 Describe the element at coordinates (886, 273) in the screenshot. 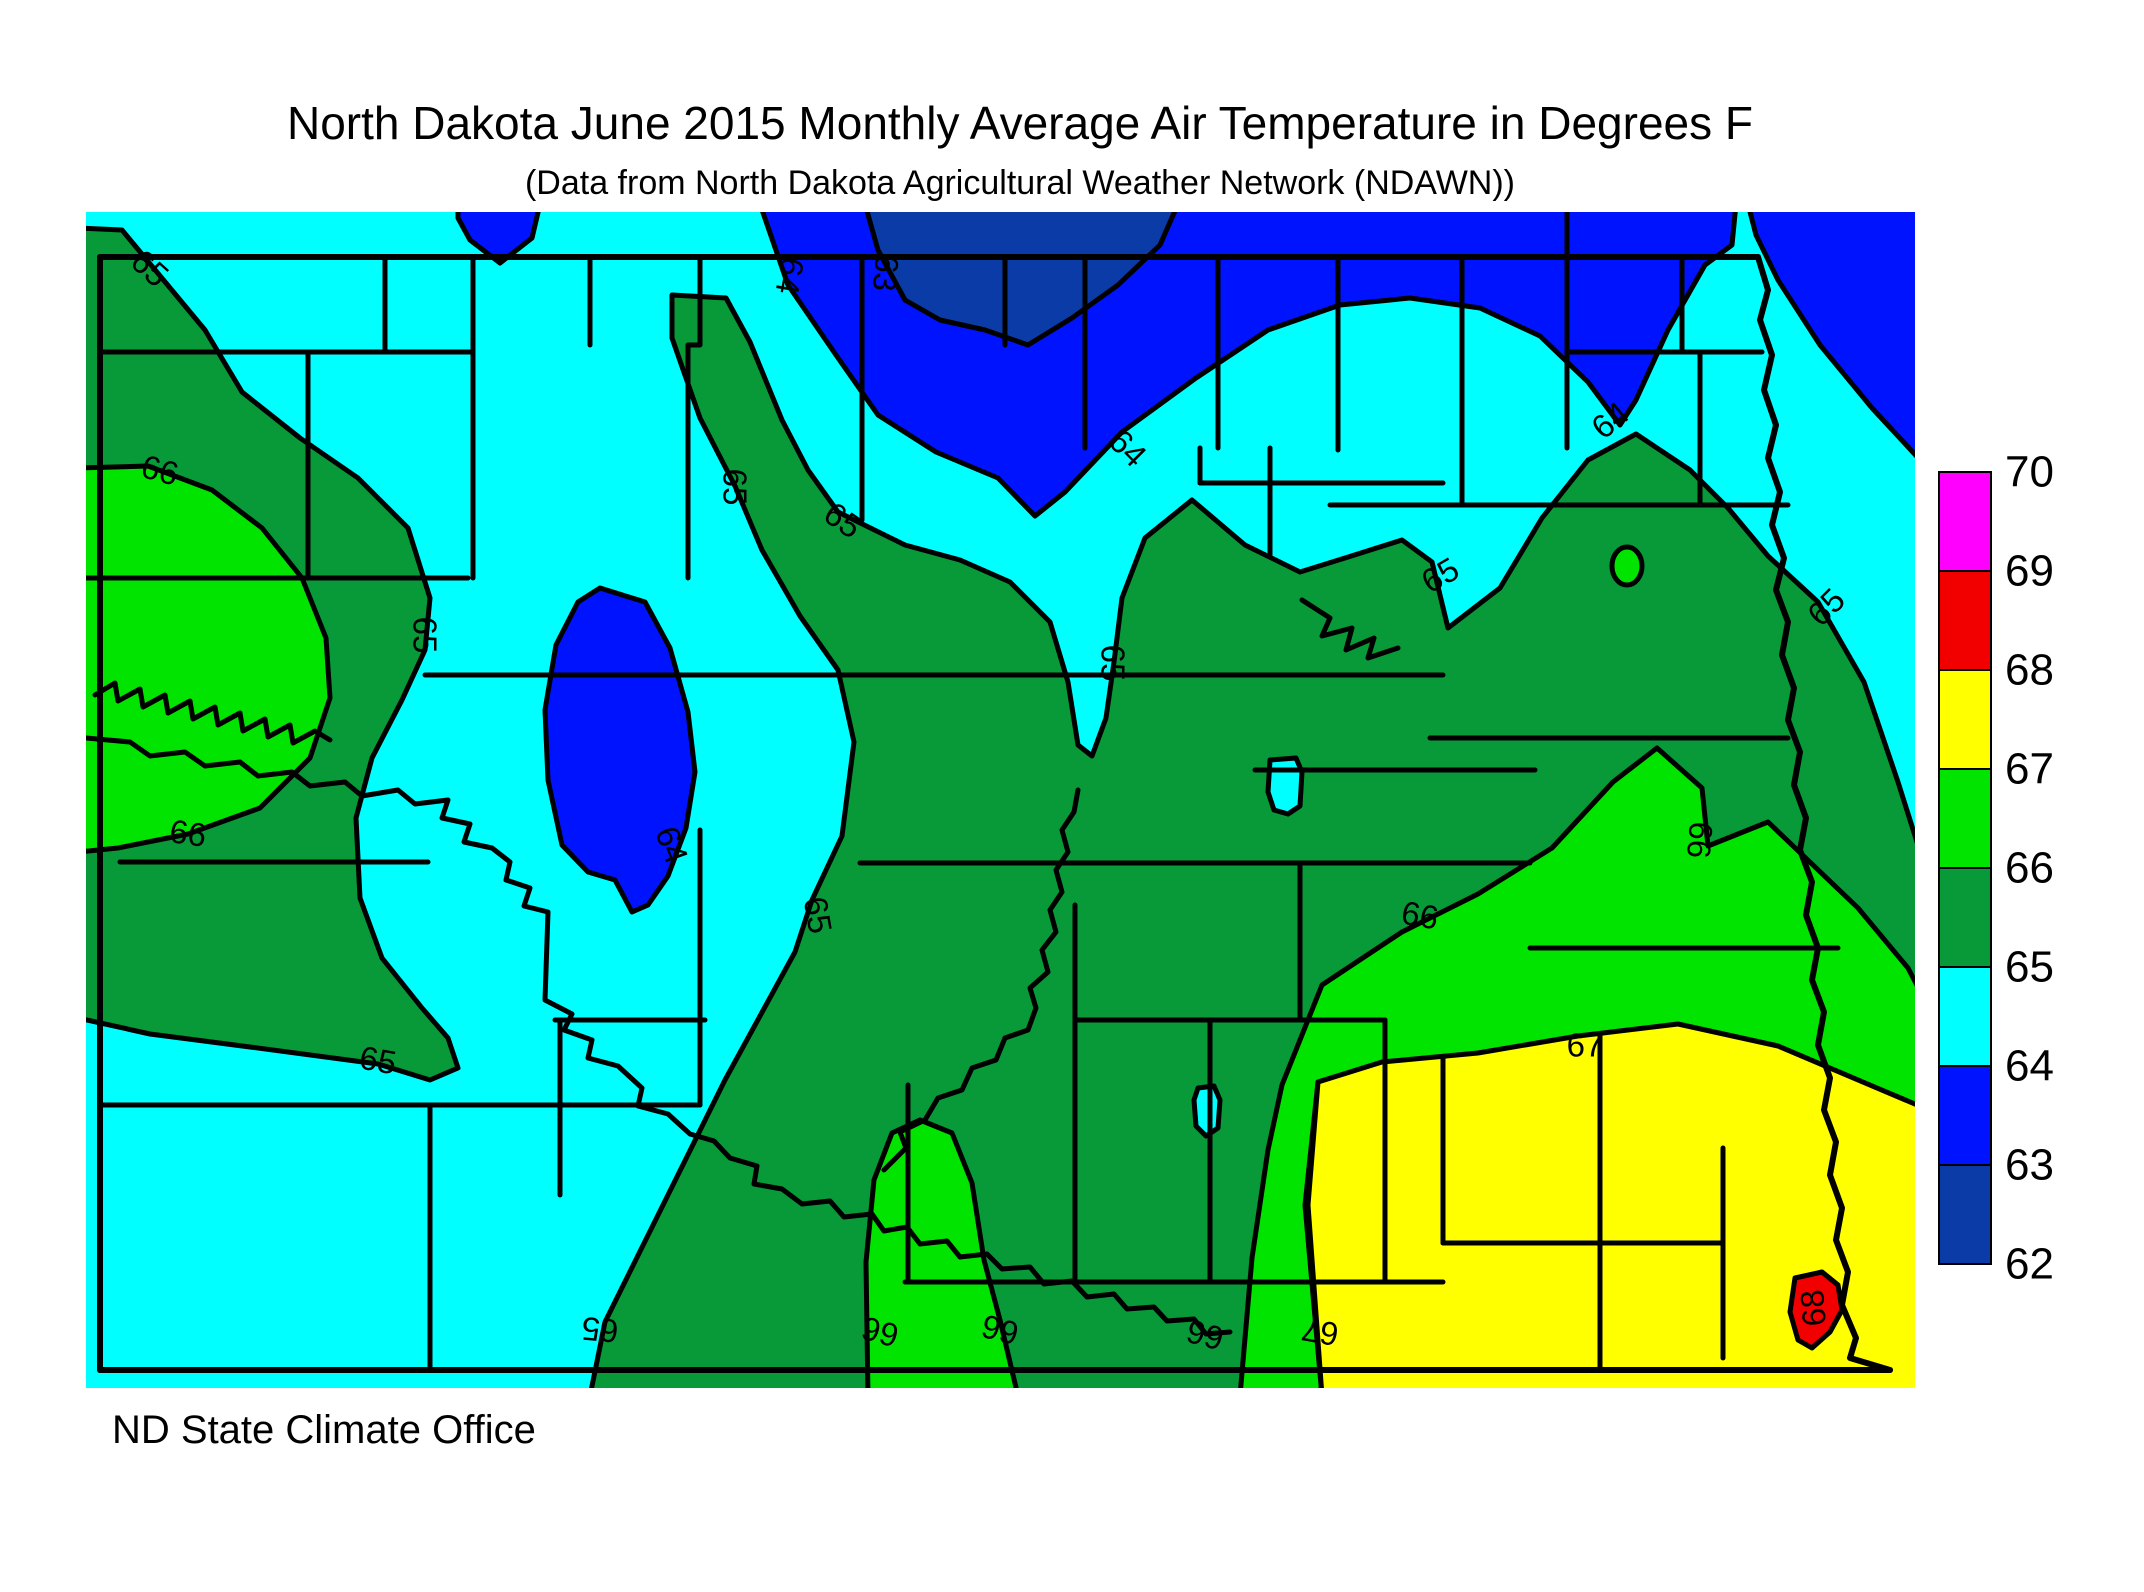

I see `contour-label-63-8: 63` at that location.